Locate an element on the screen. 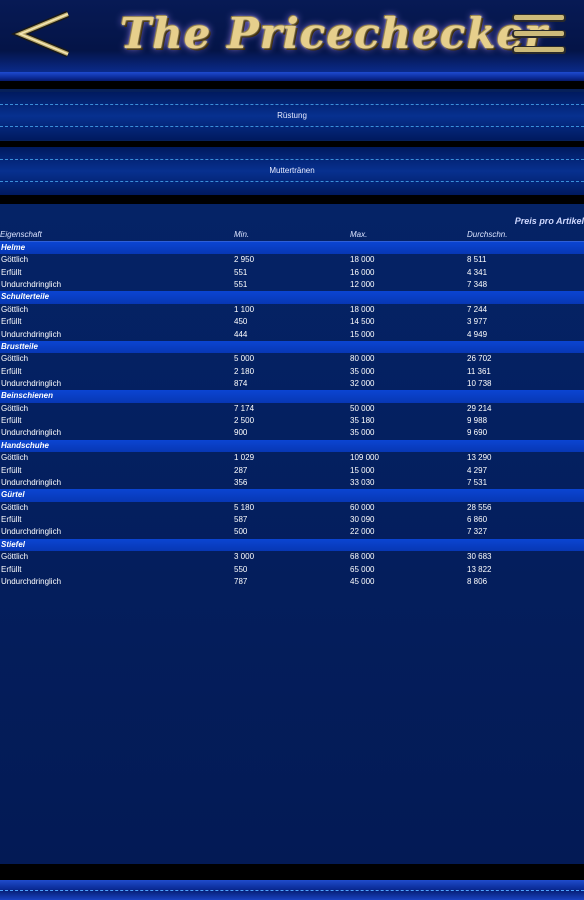 The image size is (584, 900). column-header-min: Min. is located at coordinates (242, 234).